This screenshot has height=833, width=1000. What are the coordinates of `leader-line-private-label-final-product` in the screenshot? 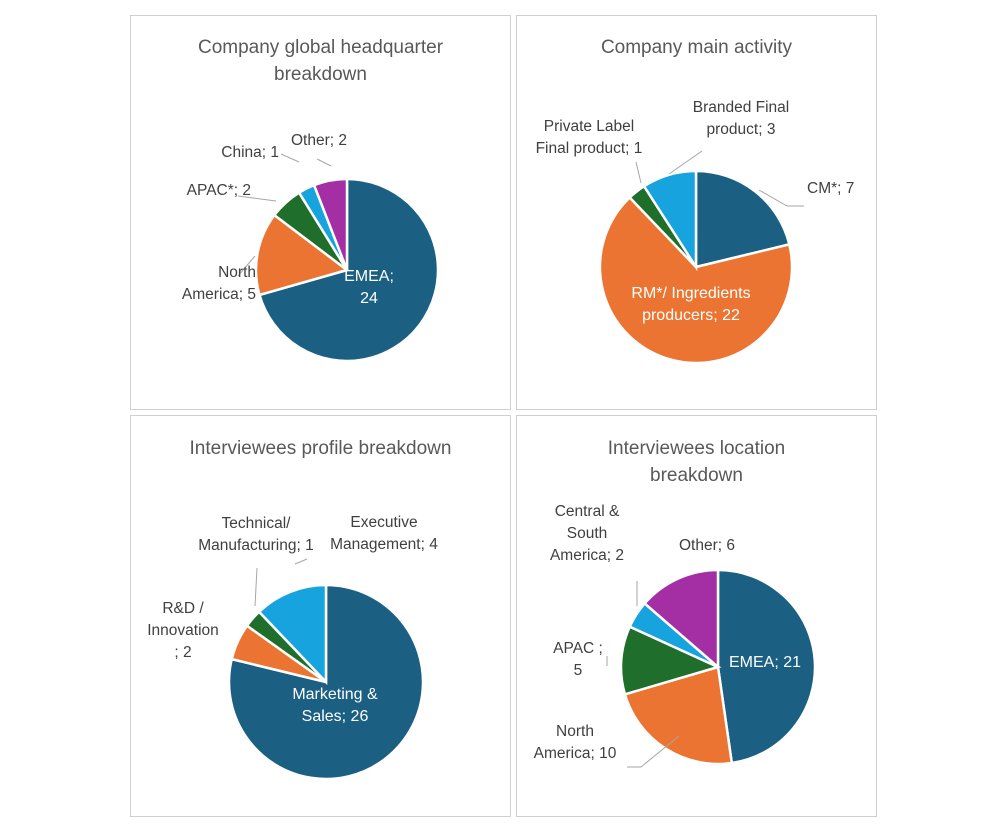 It's located at (638, 172).